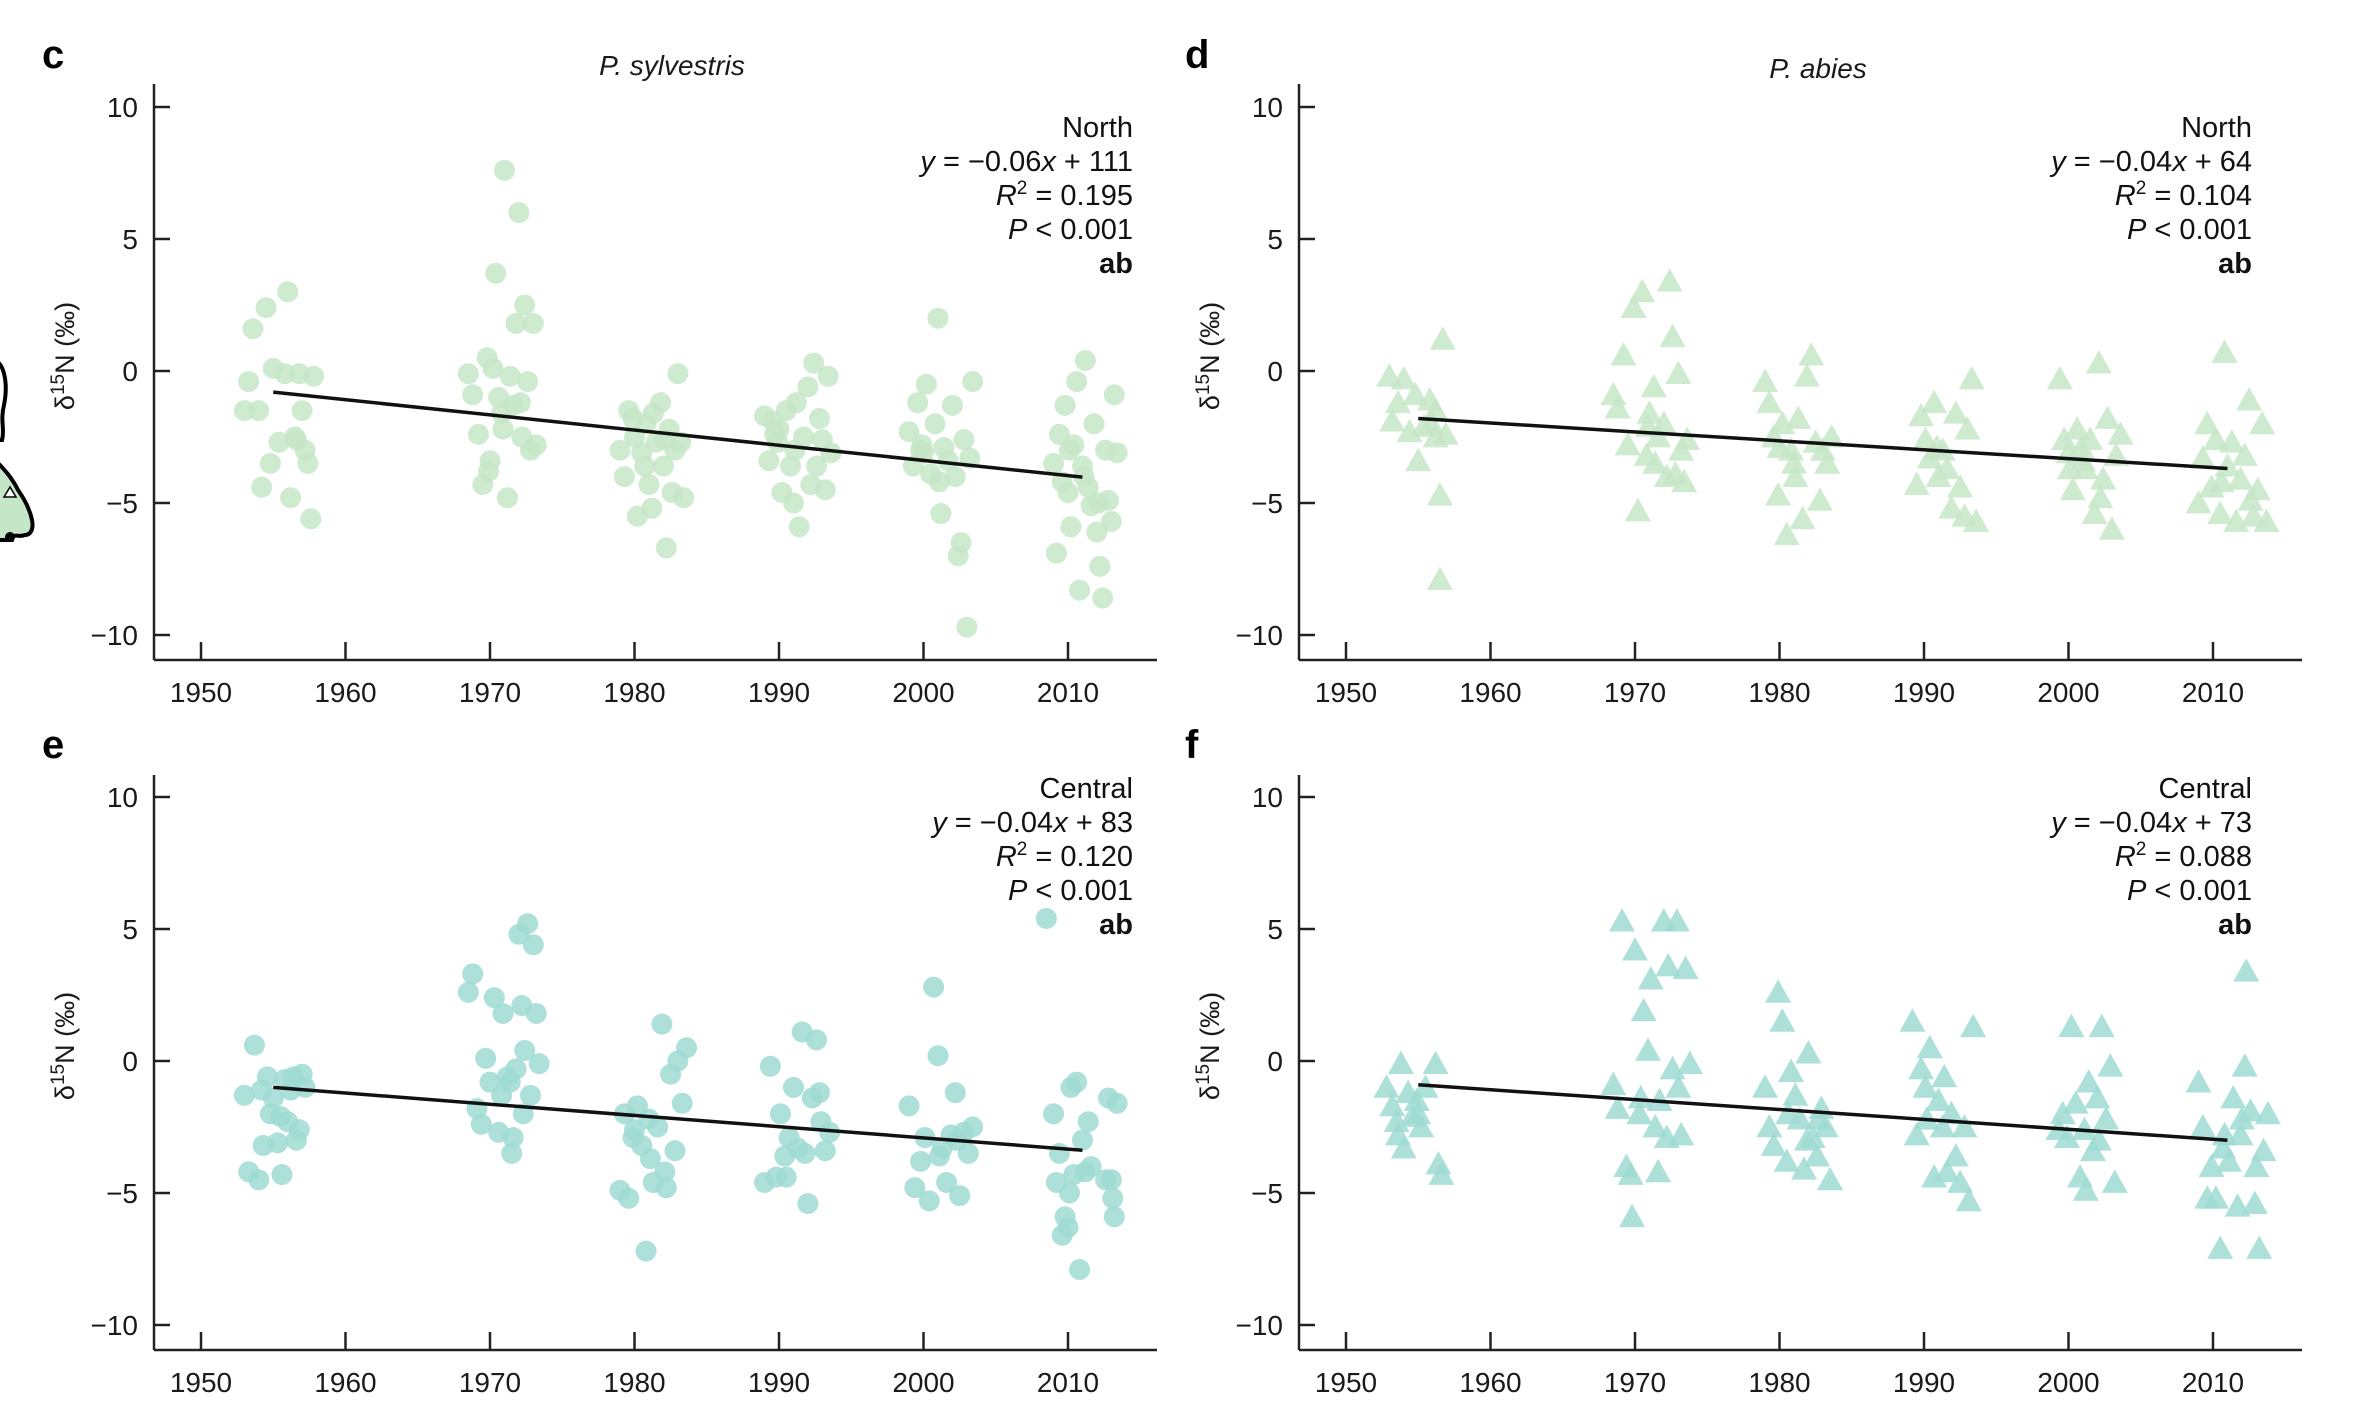  I want to click on x-tick-label: 1960, so click(1490, 1382).